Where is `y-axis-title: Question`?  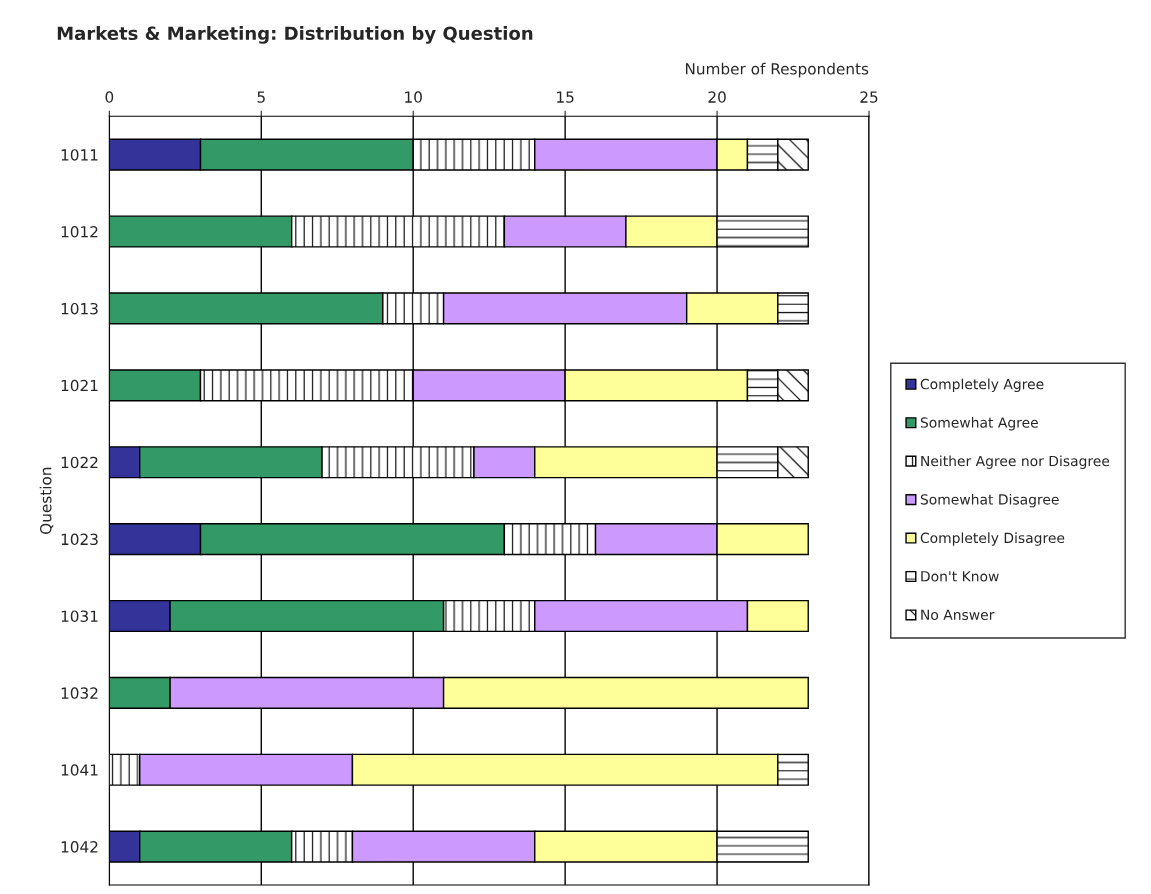 y-axis-title: Question is located at coordinates (46, 500).